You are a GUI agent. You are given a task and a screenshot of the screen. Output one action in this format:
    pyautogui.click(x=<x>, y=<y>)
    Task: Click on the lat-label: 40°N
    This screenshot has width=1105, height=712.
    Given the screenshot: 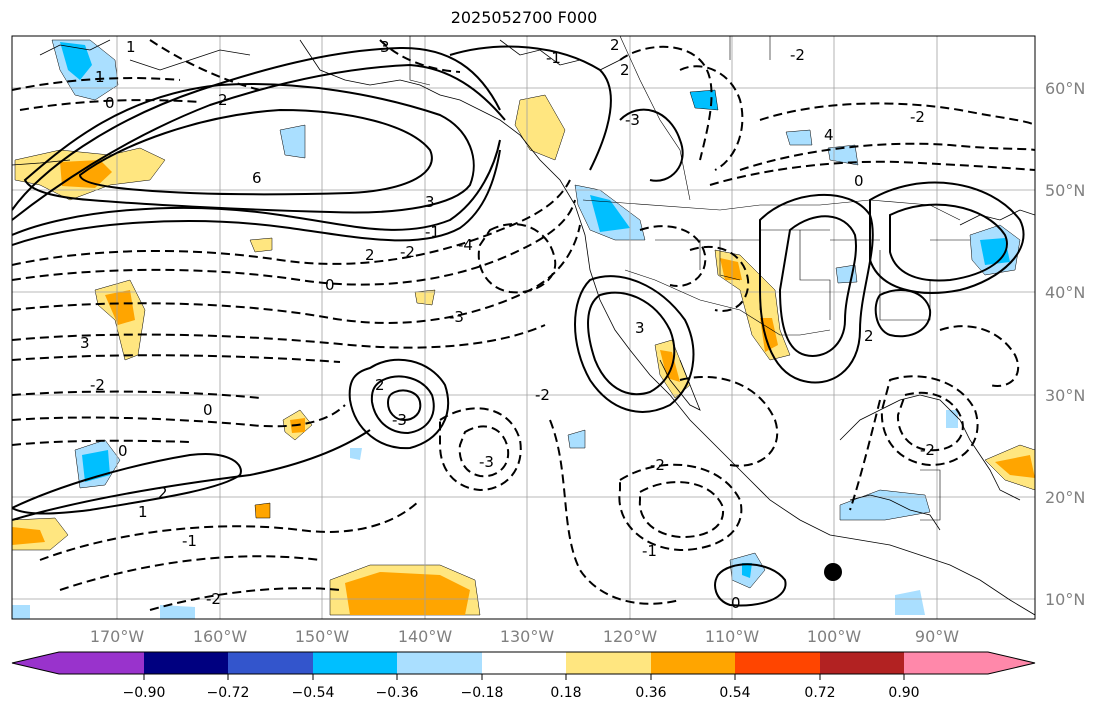 What is the action you would take?
    pyautogui.click(x=1065, y=292)
    